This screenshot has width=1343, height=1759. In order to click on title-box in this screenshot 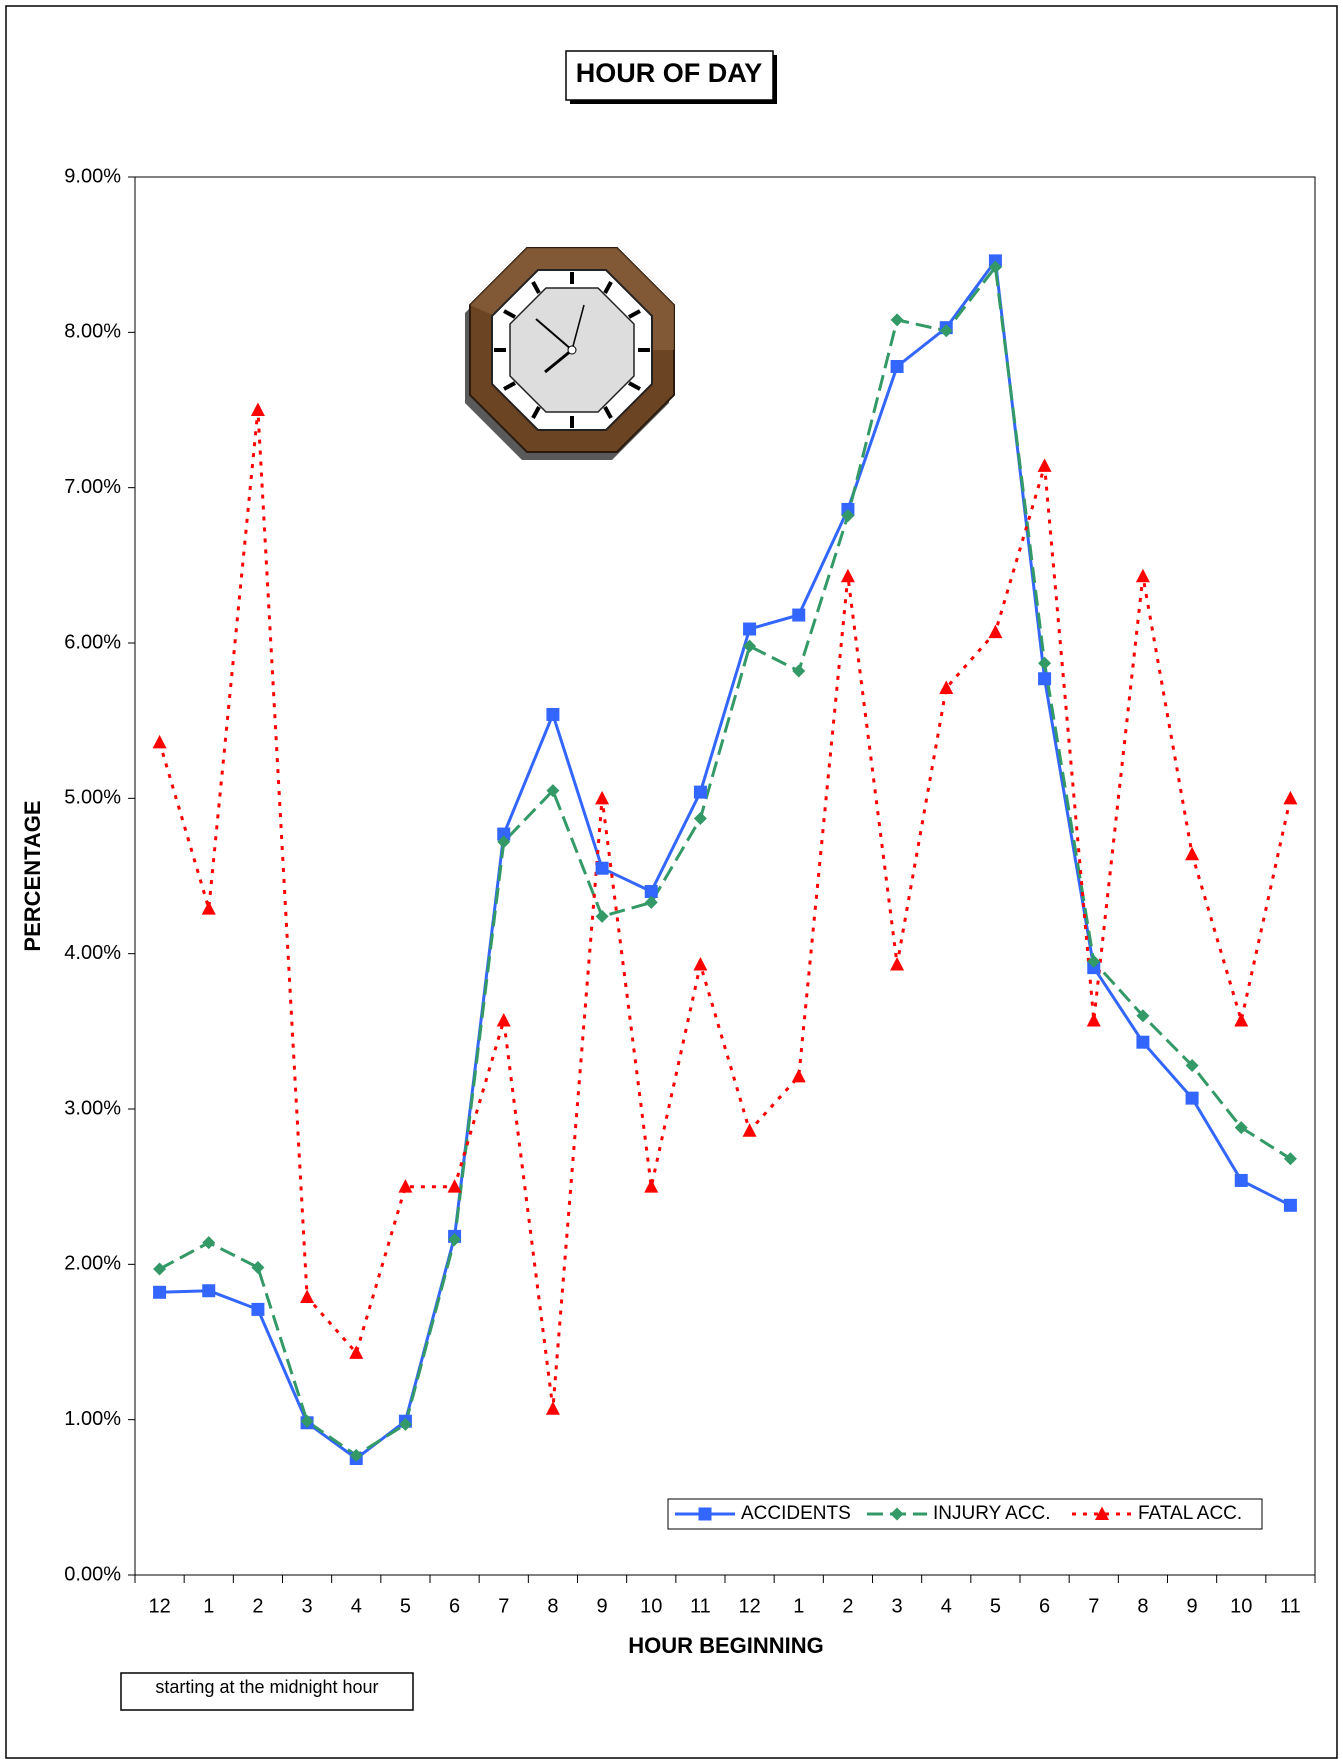, I will do `click(669, 75)`.